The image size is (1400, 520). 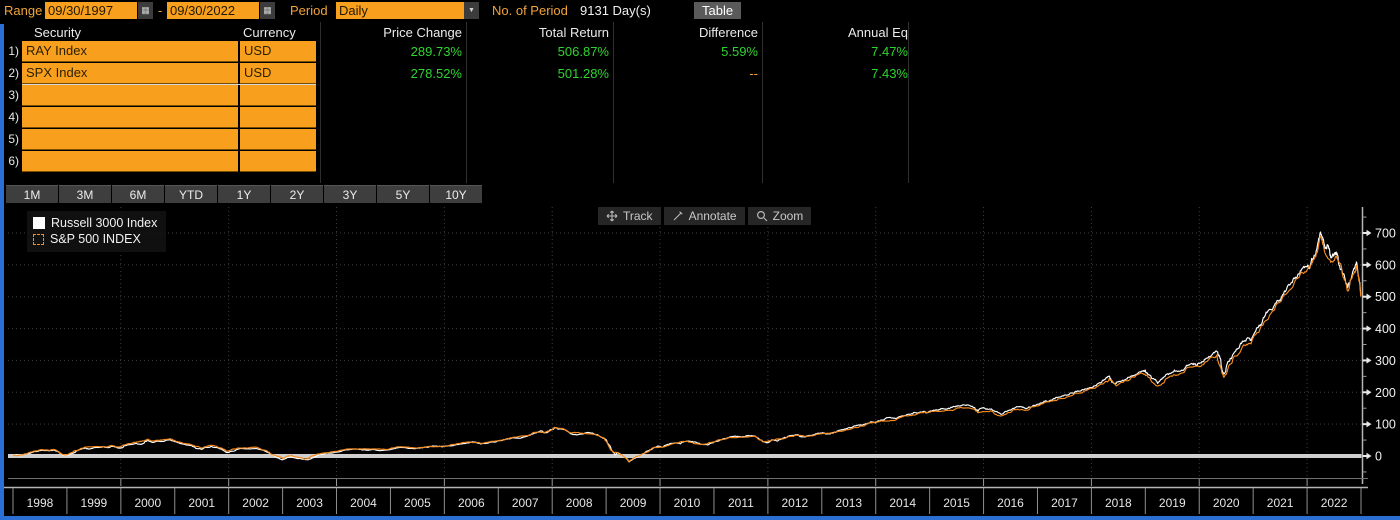 I want to click on x-axis-label: 2008, so click(x=579, y=503).